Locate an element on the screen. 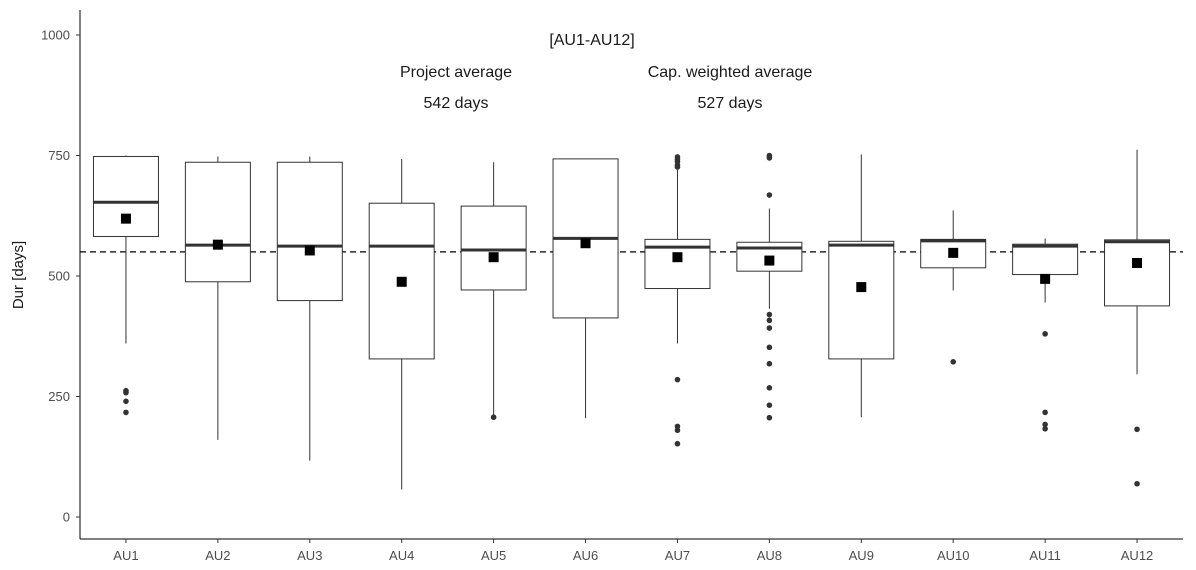  x-tick-label: AU2 is located at coordinates (217, 555).